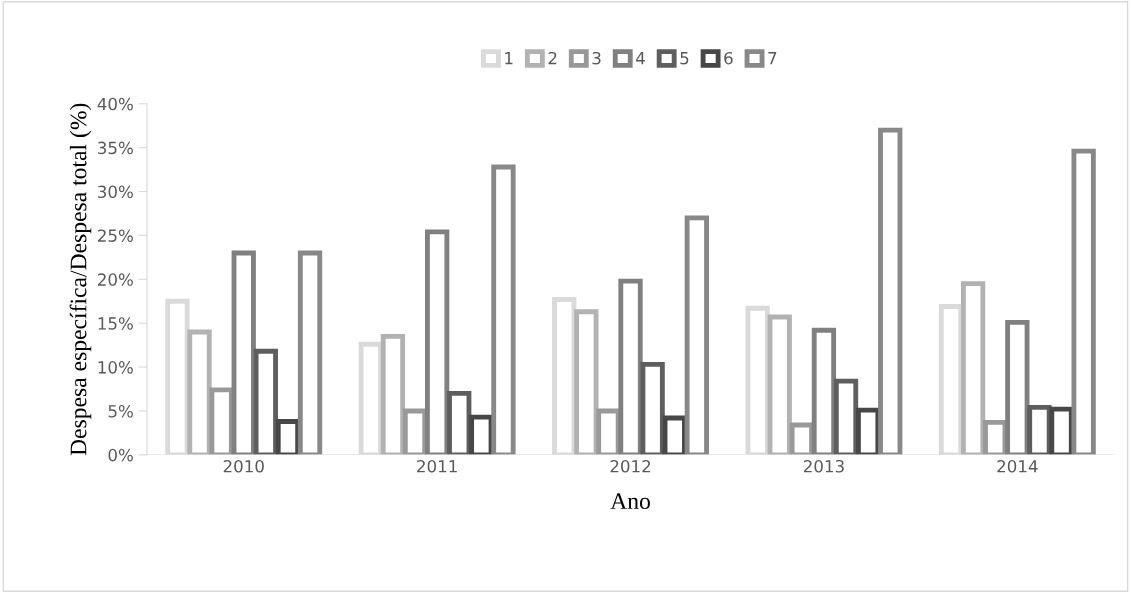 Image resolution: width=1131 pixels, height=593 pixels. Describe the element at coordinates (437, 466) in the screenshot. I see `x-tick-label: 2011` at that location.